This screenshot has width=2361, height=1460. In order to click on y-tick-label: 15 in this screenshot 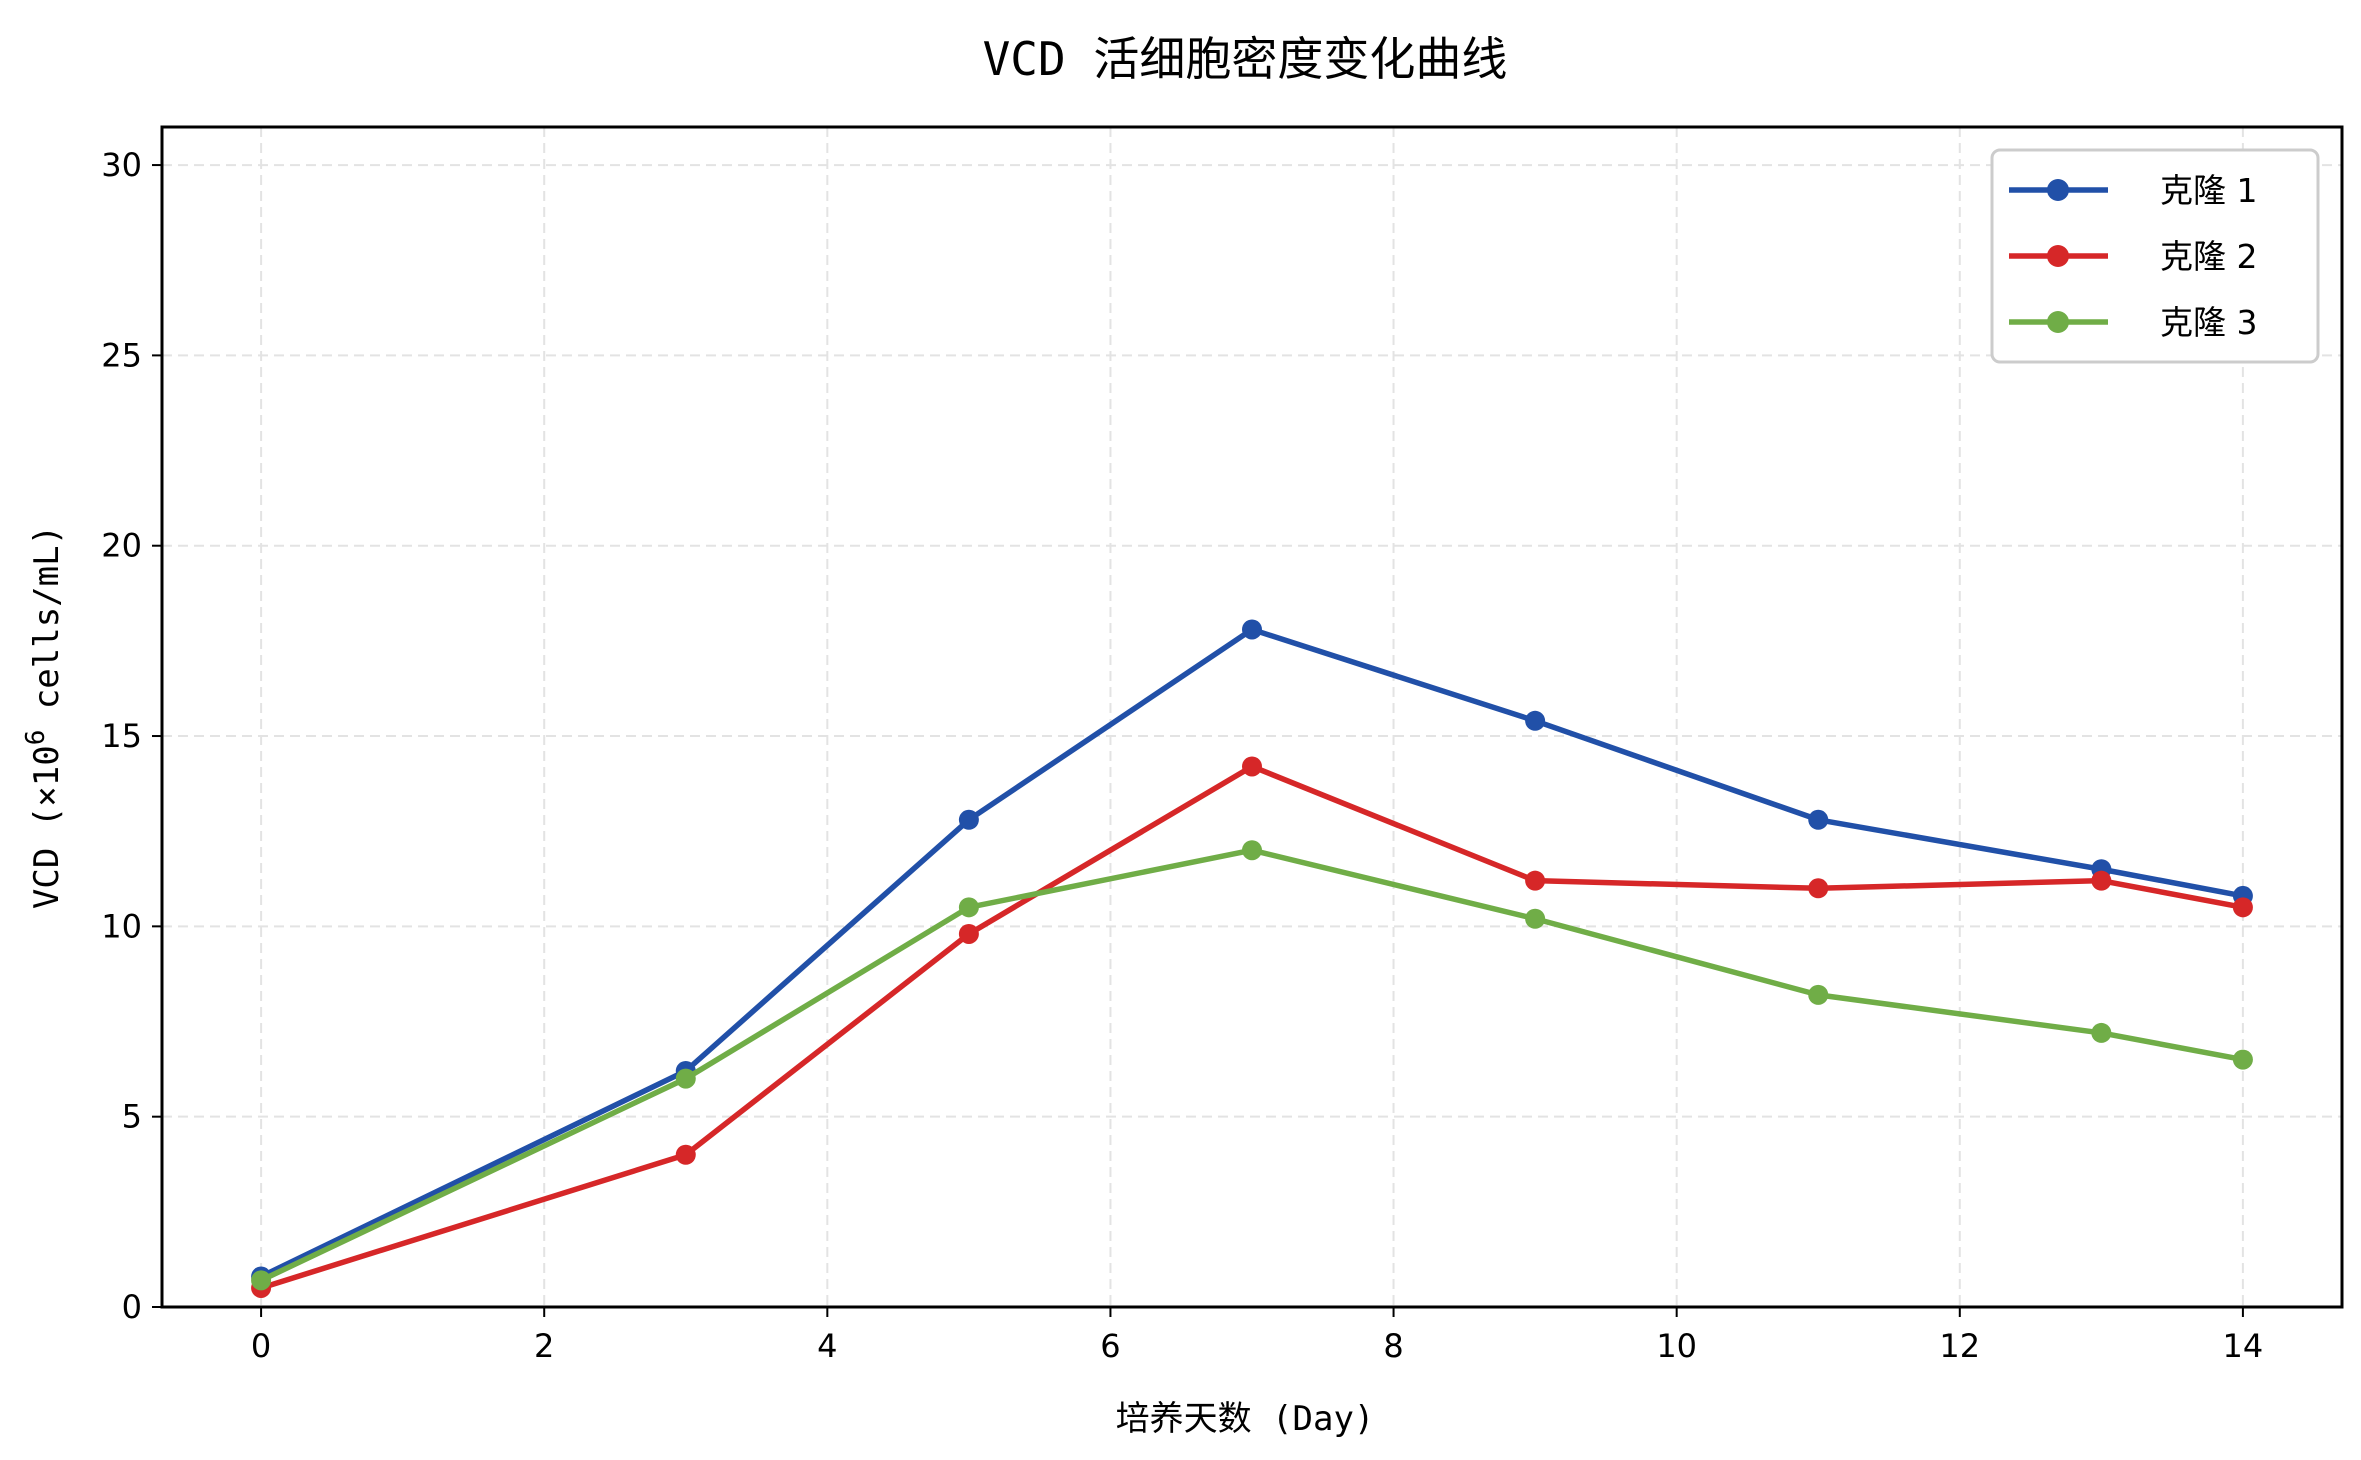, I will do `click(121, 736)`.